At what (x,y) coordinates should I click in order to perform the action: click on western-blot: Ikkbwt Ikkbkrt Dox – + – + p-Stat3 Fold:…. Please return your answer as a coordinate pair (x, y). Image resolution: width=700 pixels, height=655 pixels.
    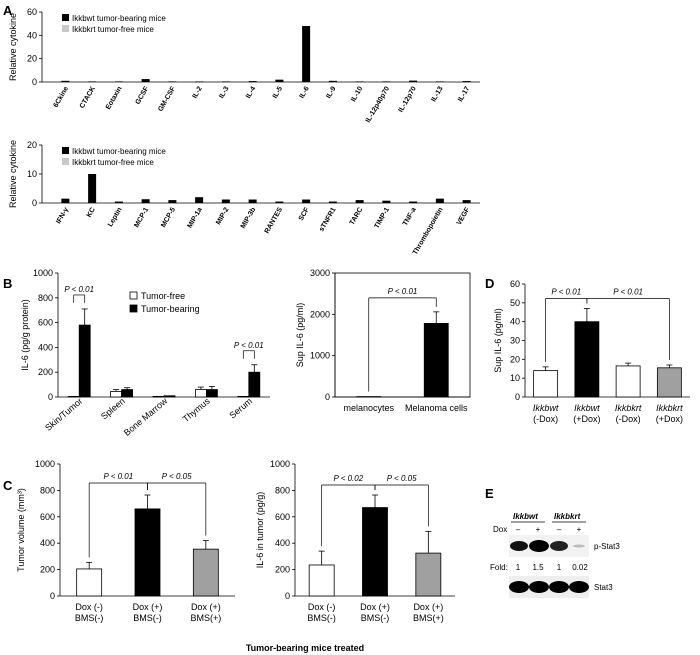
    Looking at the image, I should click on (555, 555).